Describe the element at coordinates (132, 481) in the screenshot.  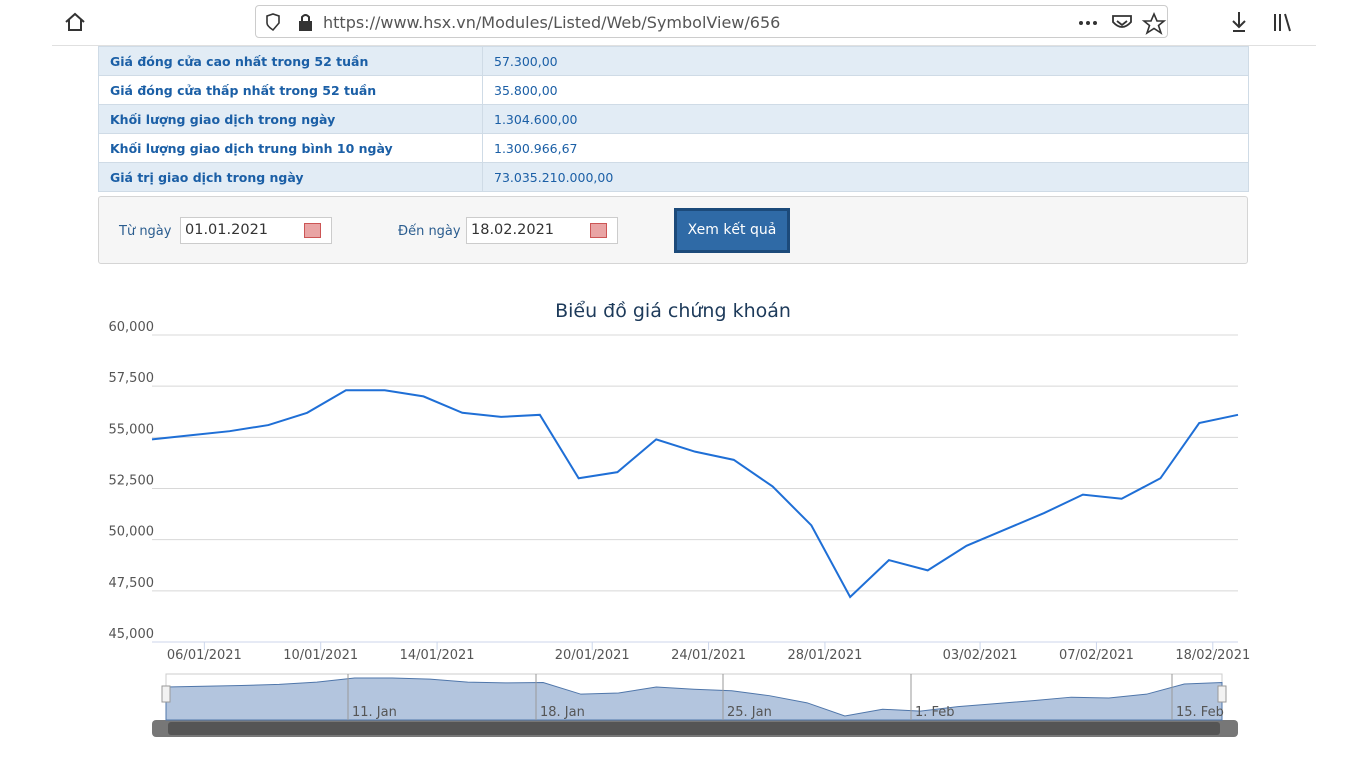
I see `y-tick-label: 52,500` at that location.